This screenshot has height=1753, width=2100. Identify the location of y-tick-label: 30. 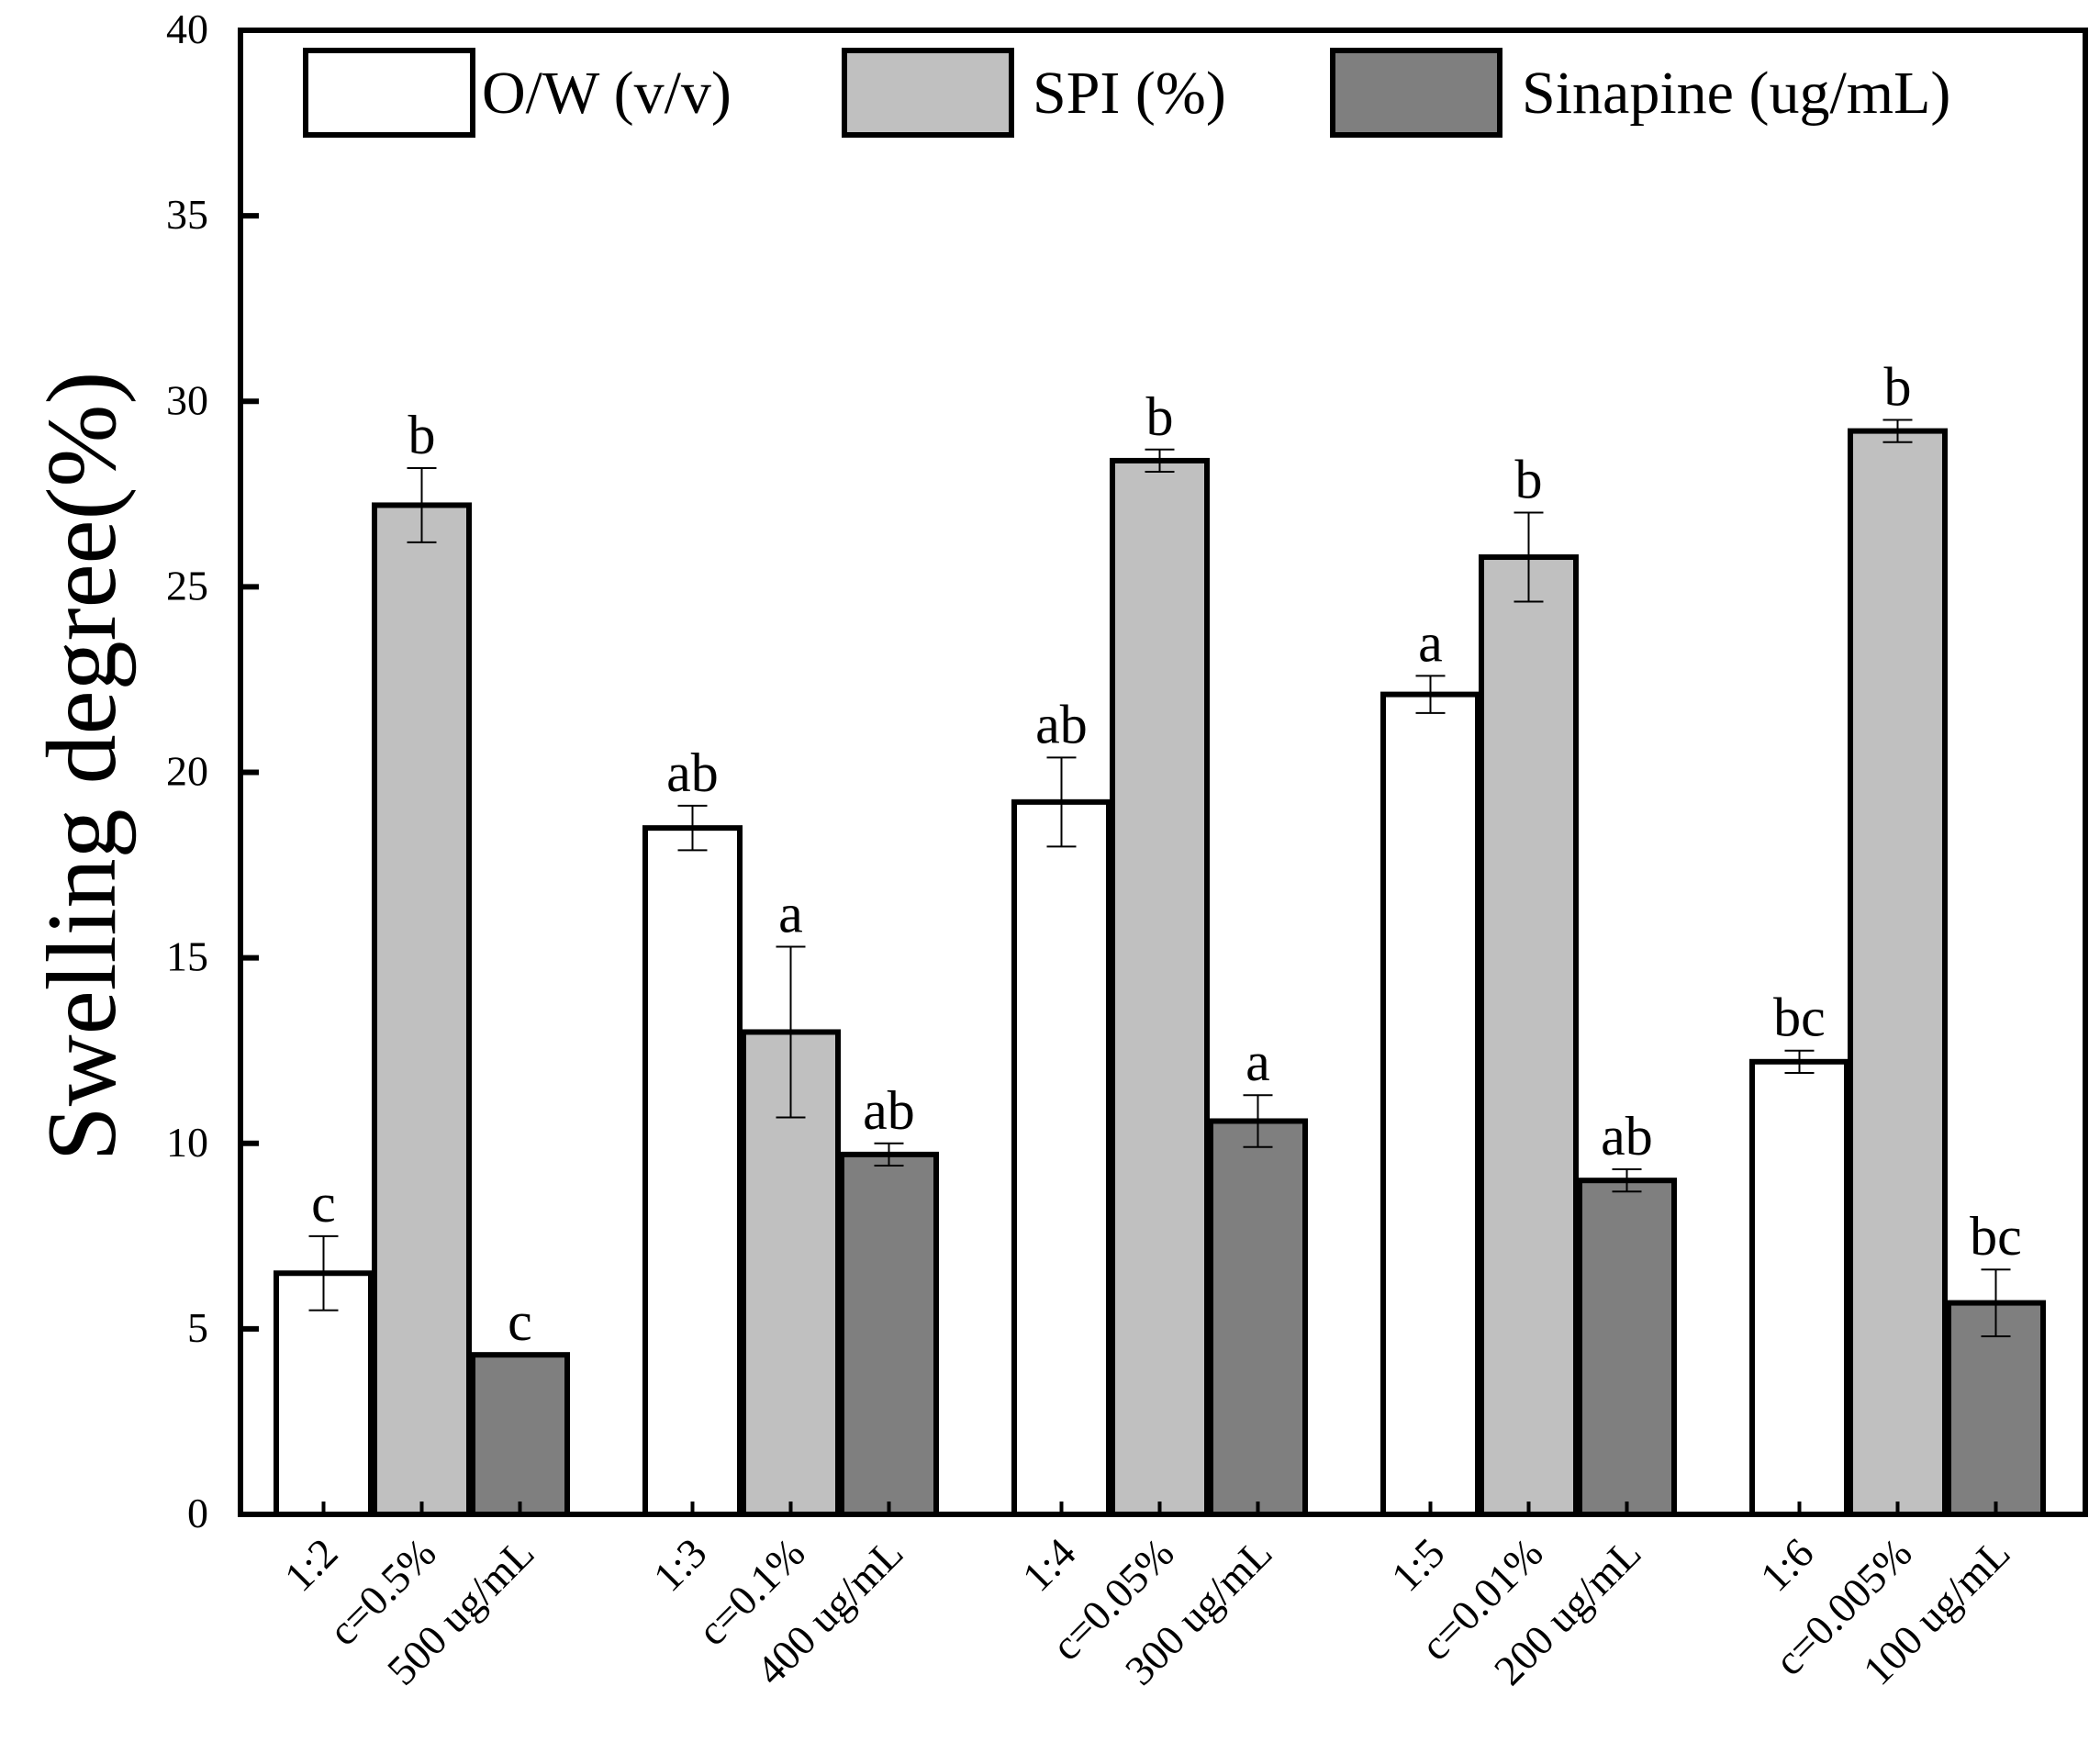
(187, 399).